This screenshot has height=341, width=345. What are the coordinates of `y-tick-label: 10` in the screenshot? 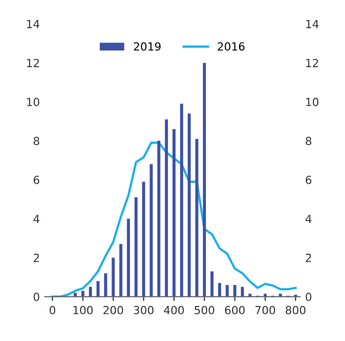 It's located at (33, 102).